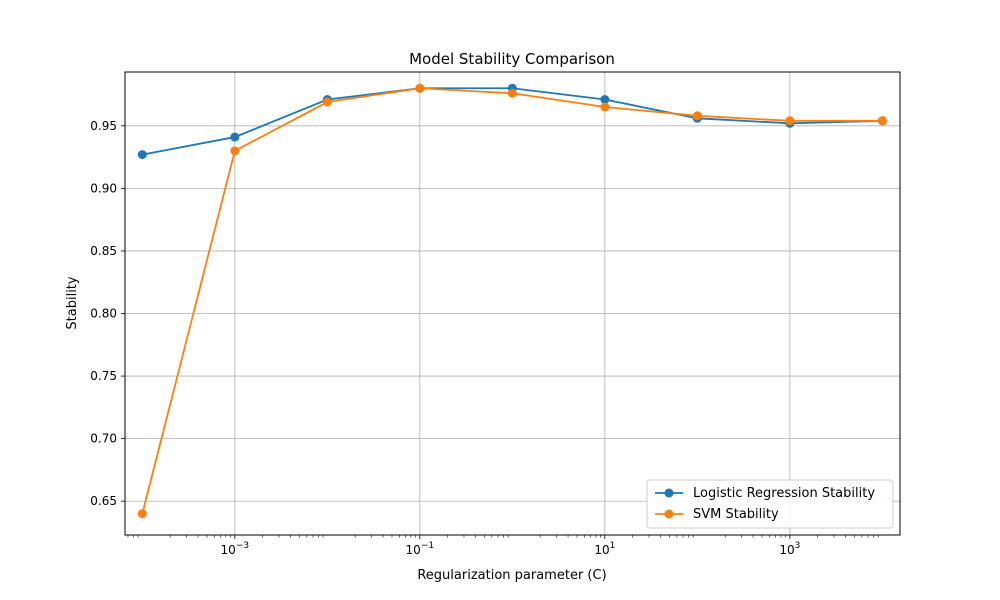 This screenshot has width=1000, height=600. I want to click on x-tick-label: 10³, so click(789, 549).